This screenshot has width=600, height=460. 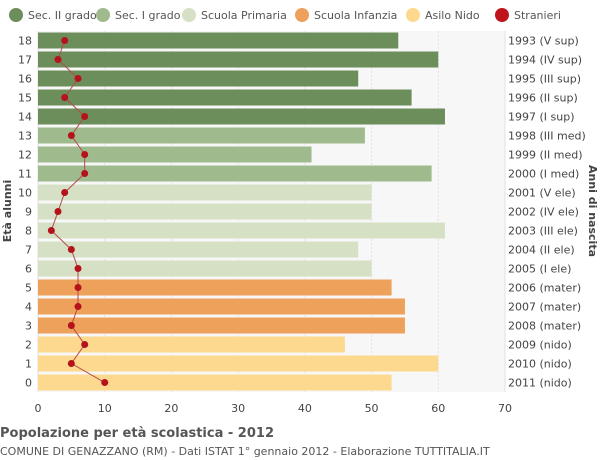 I want to click on stranieri-series, so click(x=78, y=211).